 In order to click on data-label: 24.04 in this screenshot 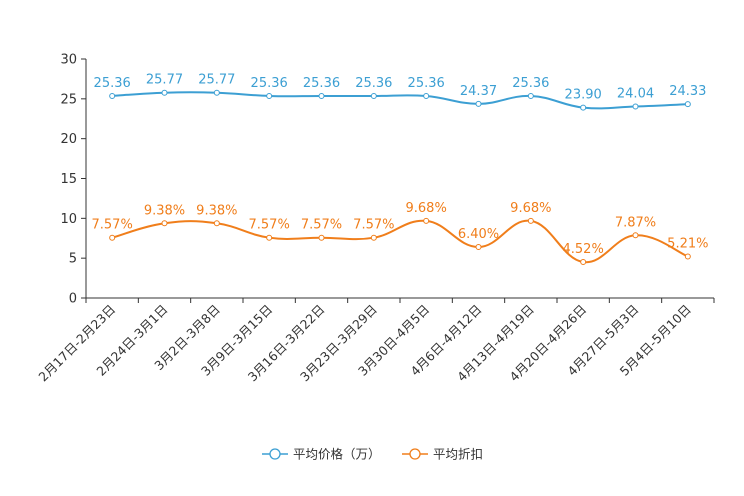, I will do `click(635, 93)`.